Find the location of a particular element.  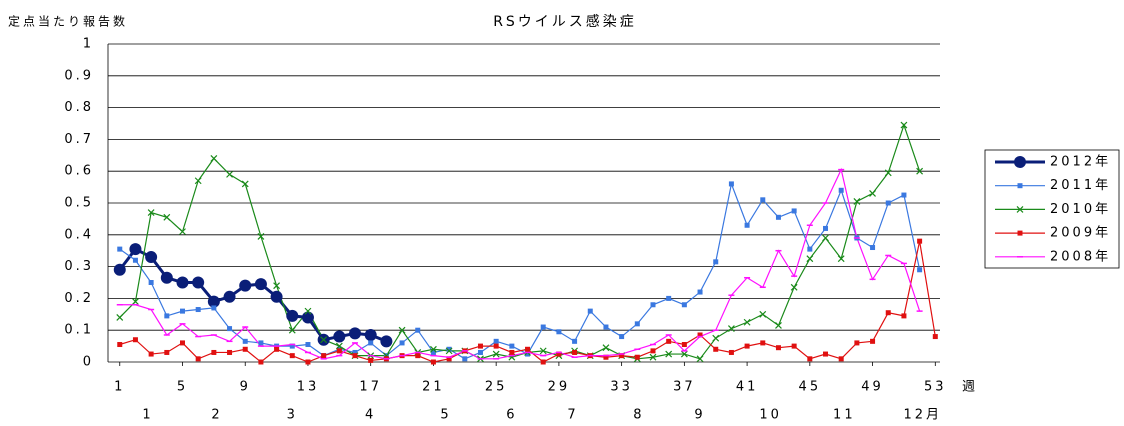

x-axis-label: 週 is located at coordinates (970, 387).